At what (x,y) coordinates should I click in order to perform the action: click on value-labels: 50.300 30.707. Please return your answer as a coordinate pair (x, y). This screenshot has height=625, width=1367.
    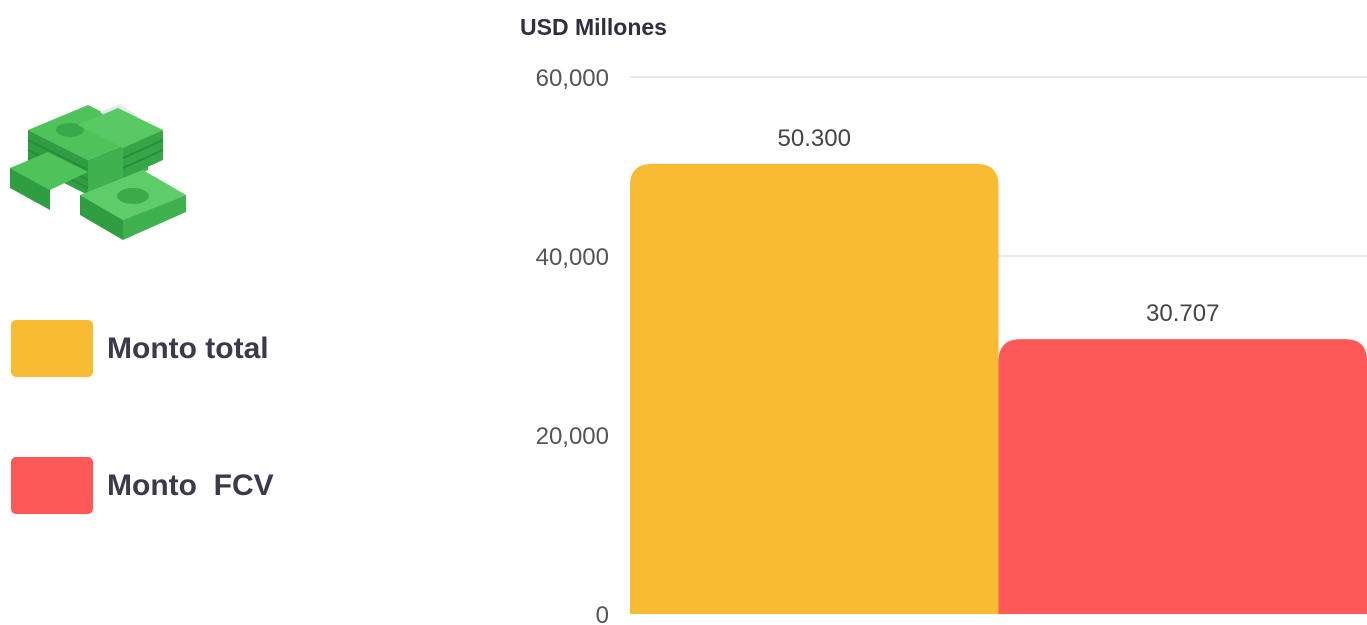
    Looking at the image, I should click on (999, 226).